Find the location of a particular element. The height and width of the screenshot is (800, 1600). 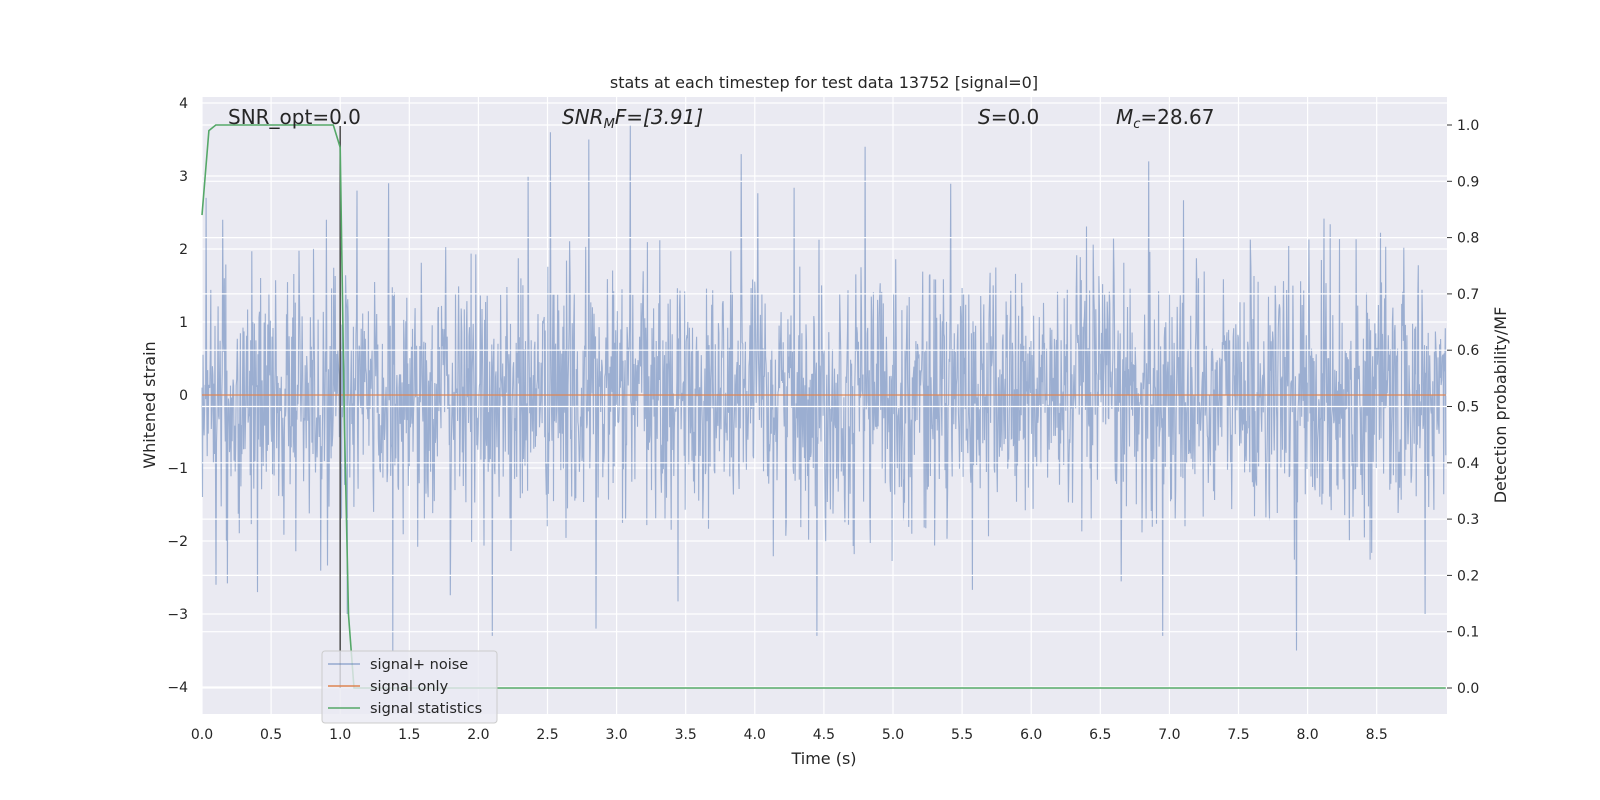

x-tick-label: 2.5 is located at coordinates (547, 735).